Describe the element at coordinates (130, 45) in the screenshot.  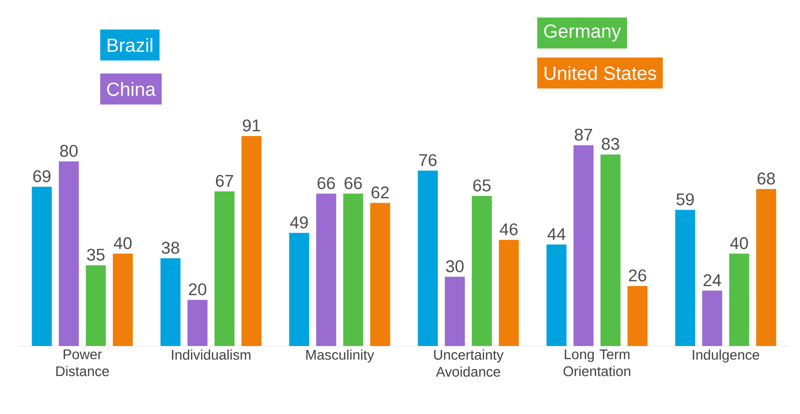
I see `text: Brazil` at that location.